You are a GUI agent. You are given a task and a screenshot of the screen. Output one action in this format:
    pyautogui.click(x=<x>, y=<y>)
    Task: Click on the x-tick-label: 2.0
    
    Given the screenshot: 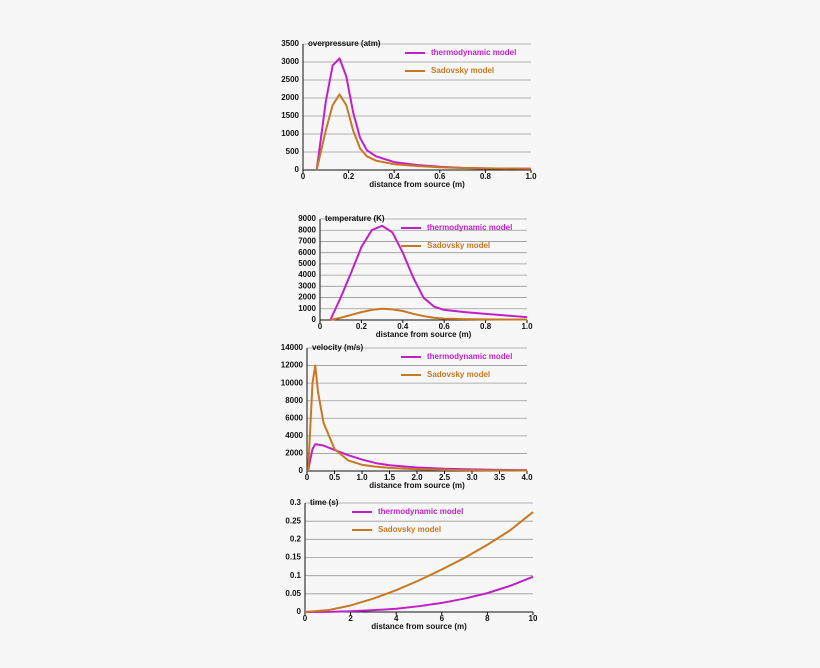 What is the action you would take?
    pyautogui.click(x=417, y=477)
    